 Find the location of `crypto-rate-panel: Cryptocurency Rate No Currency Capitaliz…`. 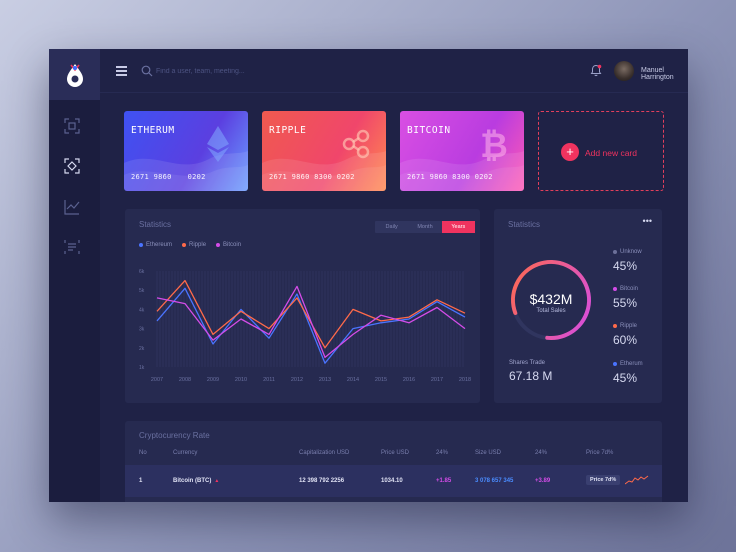

crypto-rate-panel: Cryptocurency Rate No Currency Capitaliz… is located at coordinates (393, 461).